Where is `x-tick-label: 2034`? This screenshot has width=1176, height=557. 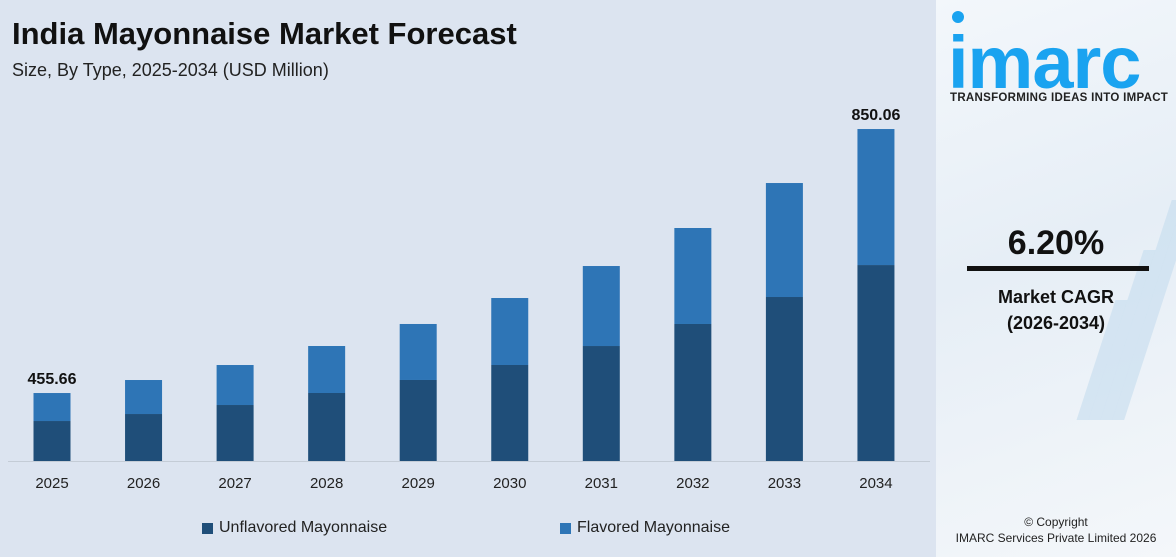 x-tick-label: 2034 is located at coordinates (875, 483).